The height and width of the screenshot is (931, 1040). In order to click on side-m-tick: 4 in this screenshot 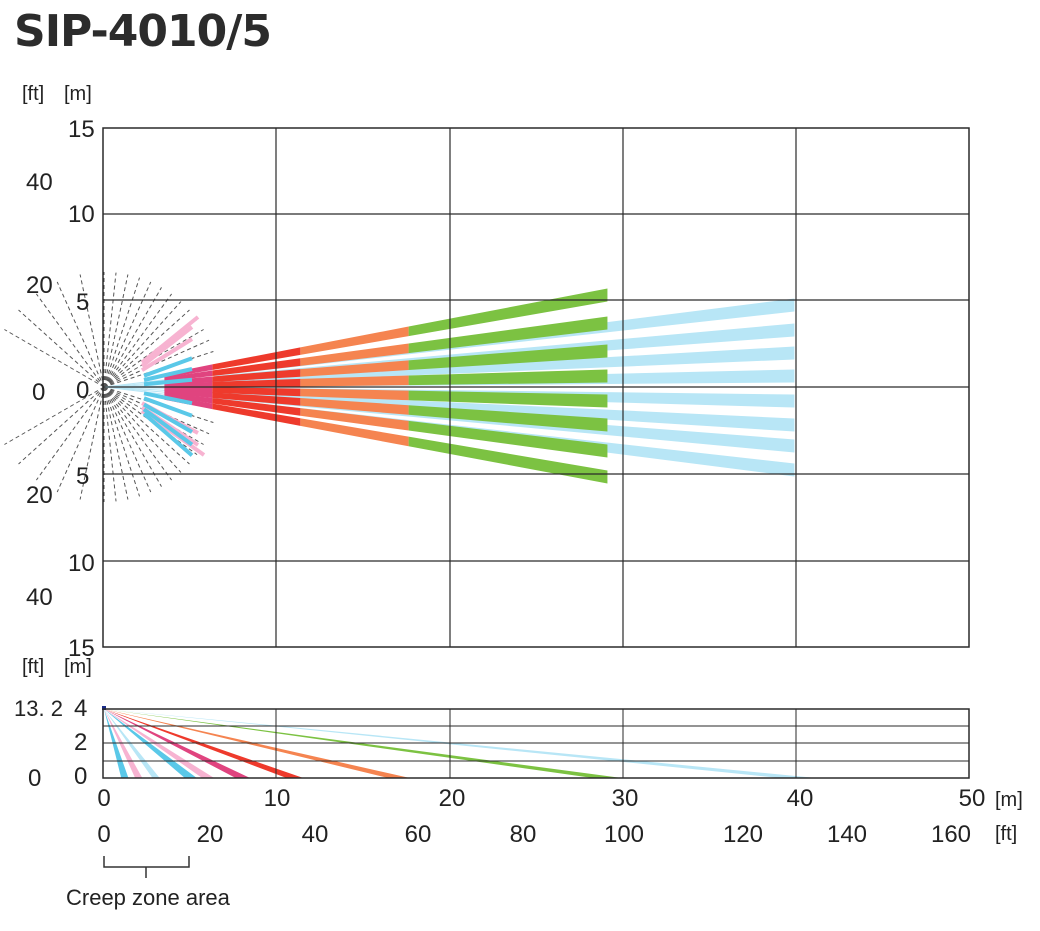, I will do `click(80, 708)`.